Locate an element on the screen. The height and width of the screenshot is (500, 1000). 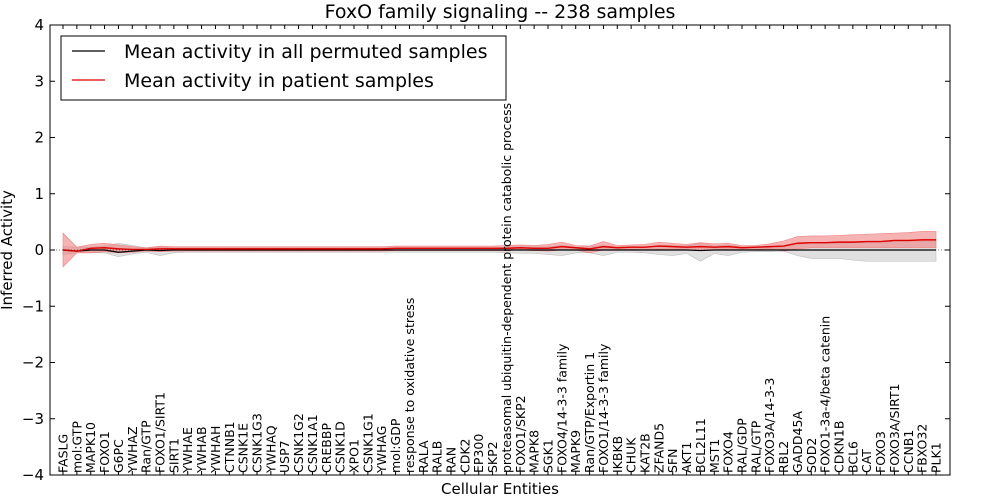
series-lines is located at coordinates (500, 246).